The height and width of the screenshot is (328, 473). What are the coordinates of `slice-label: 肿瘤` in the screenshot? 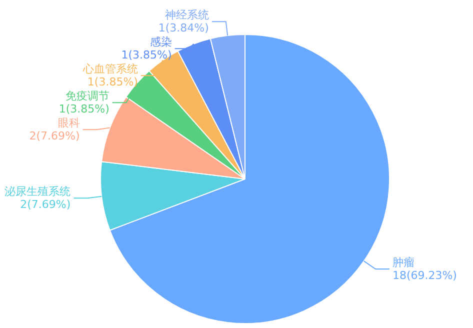 It's located at (403, 262).